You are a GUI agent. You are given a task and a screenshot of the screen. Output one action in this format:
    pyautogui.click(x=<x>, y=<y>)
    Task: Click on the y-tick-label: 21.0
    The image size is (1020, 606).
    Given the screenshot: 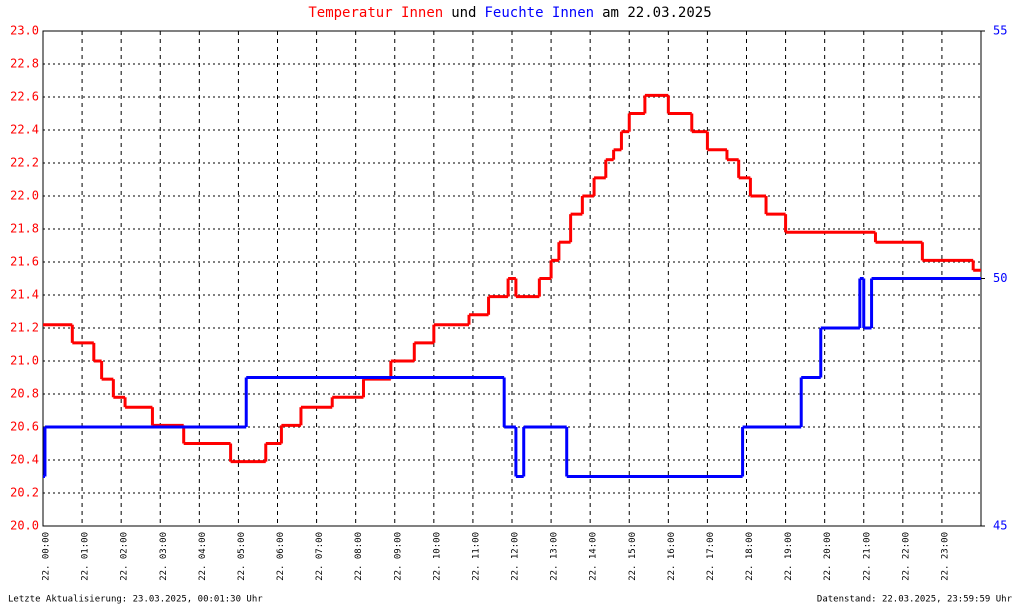 What is the action you would take?
    pyautogui.click(x=24, y=361)
    